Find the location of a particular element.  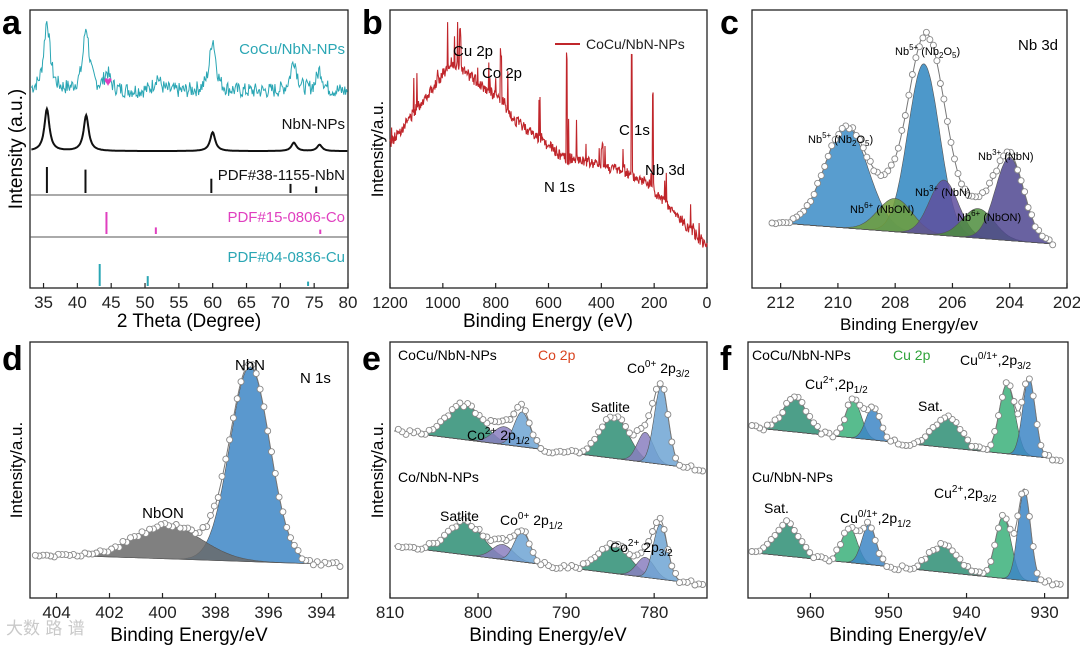

panel-f-label-cu2-2p12-top: Cu2+,2p1/2 is located at coordinates (836, 385).